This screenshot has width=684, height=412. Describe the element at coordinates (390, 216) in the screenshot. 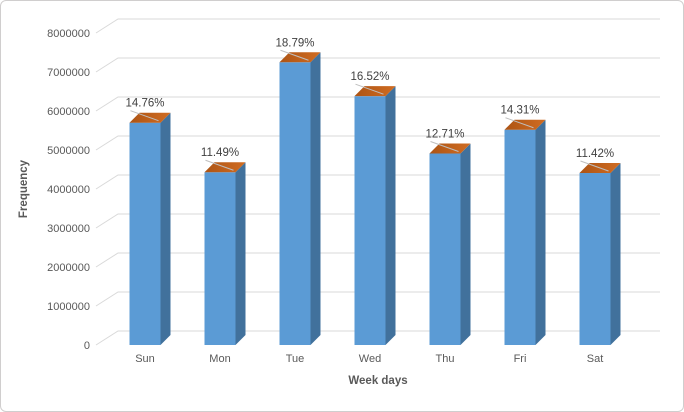

I see `bar-side-wed` at that location.